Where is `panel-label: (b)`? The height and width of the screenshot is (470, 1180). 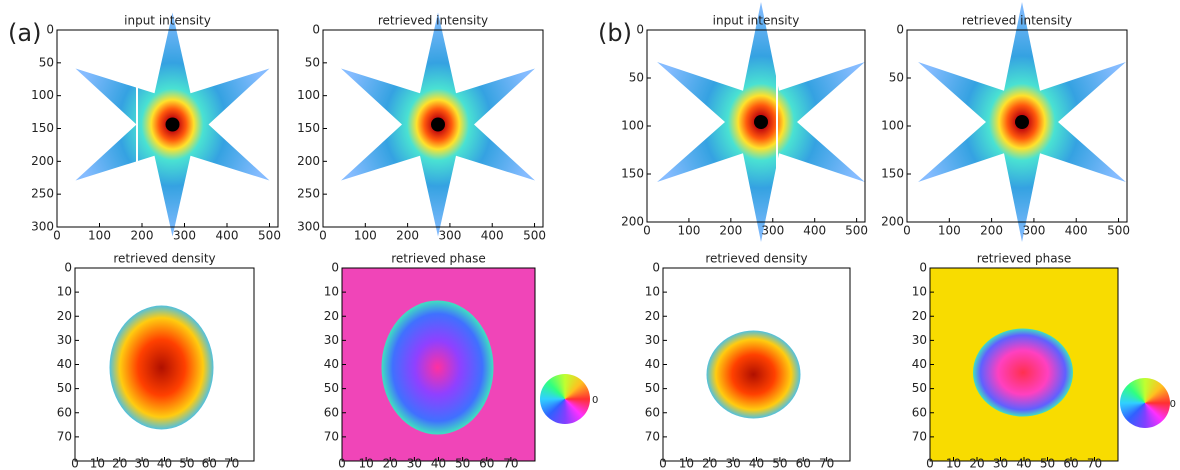 panel-label: (b) is located at coordinates (615, 33).